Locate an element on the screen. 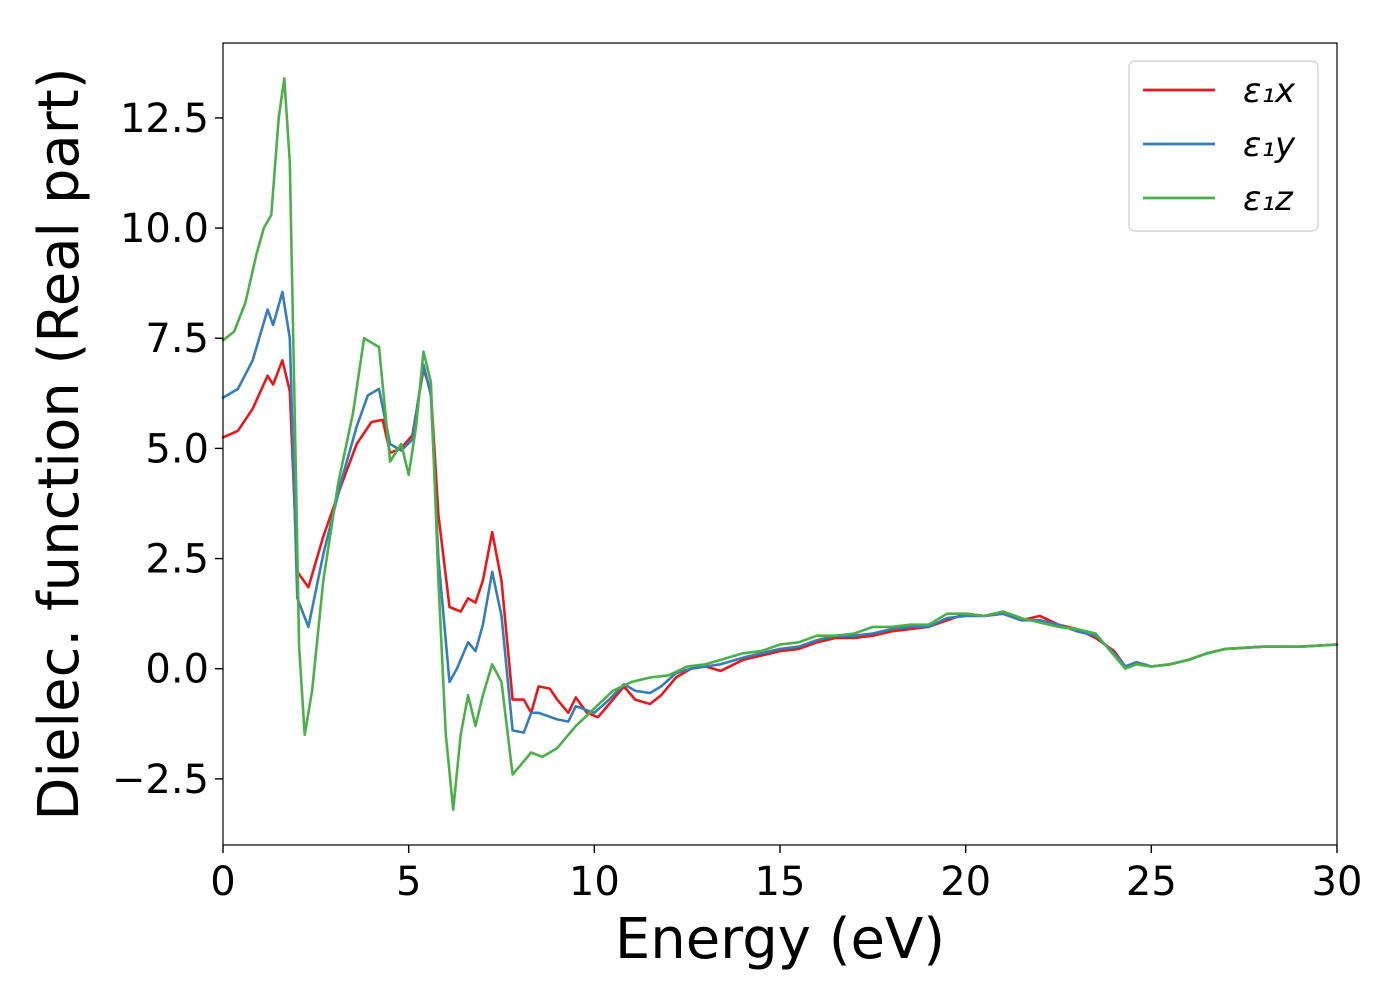  y-axis-ticks: −2.5 0.0 2.5 5.0 7.5 10.0 12.5 is located at coordinates (167, 449).